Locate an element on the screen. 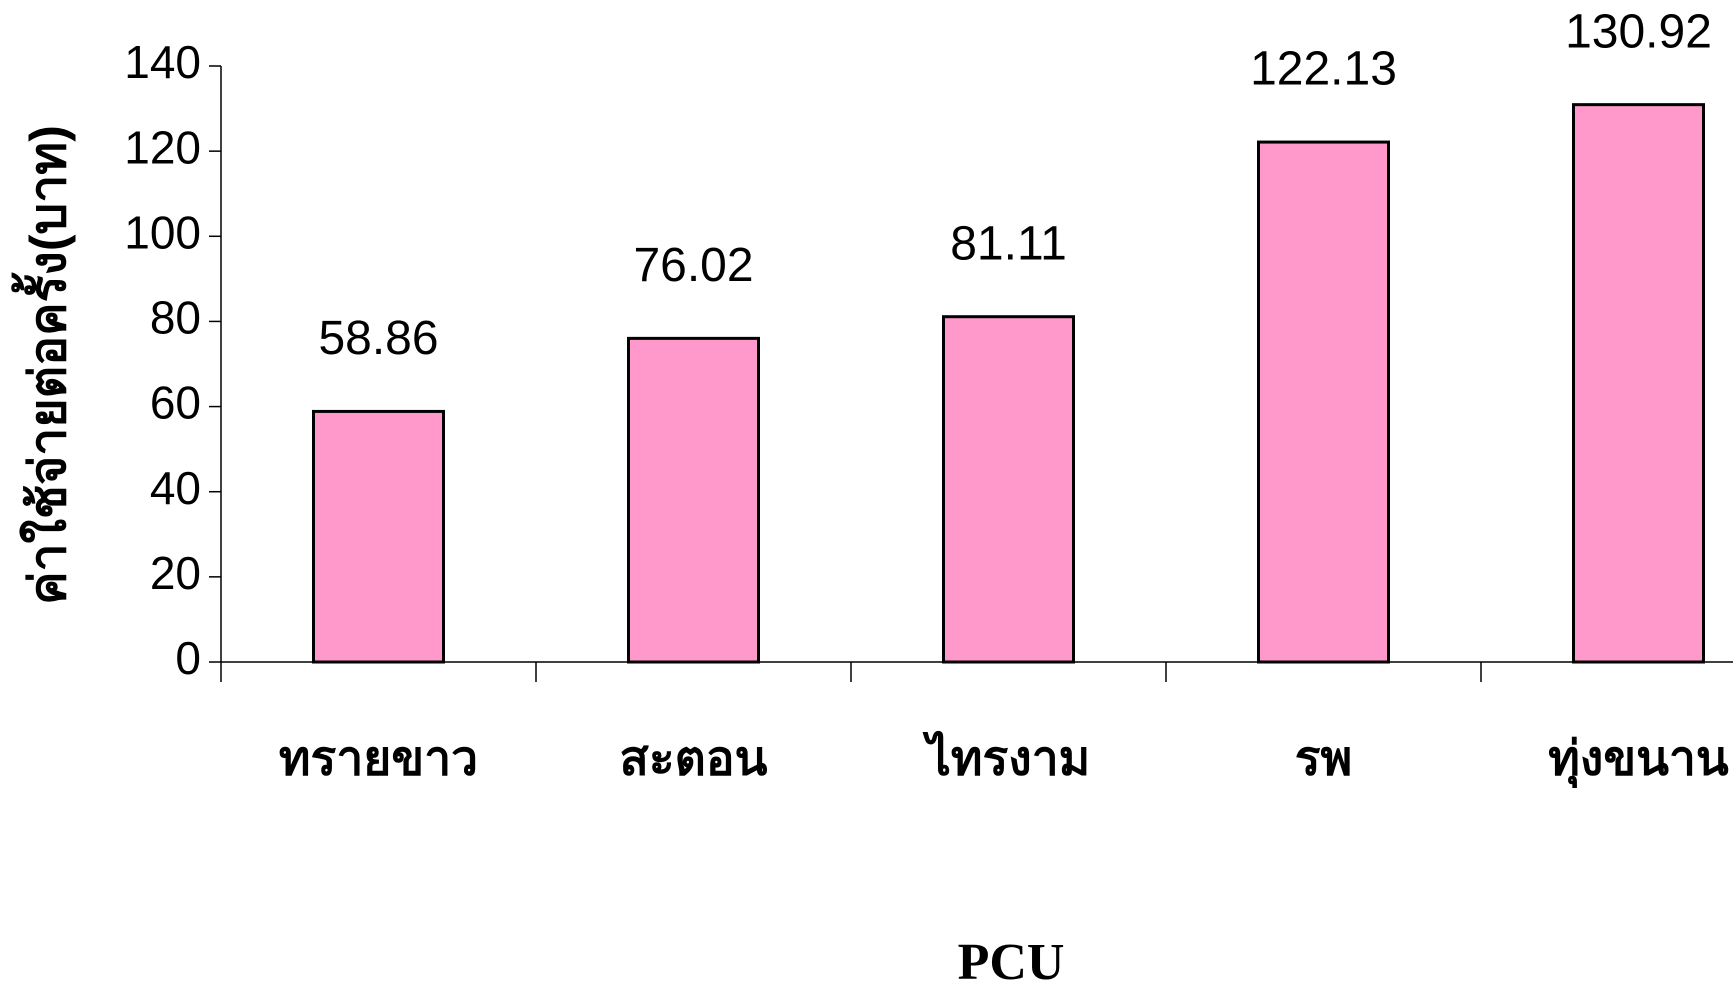 This screenshot has height=991, width=1733. x-tick-label: ทุ่งขนาน is located at coordinates (1638, 761).